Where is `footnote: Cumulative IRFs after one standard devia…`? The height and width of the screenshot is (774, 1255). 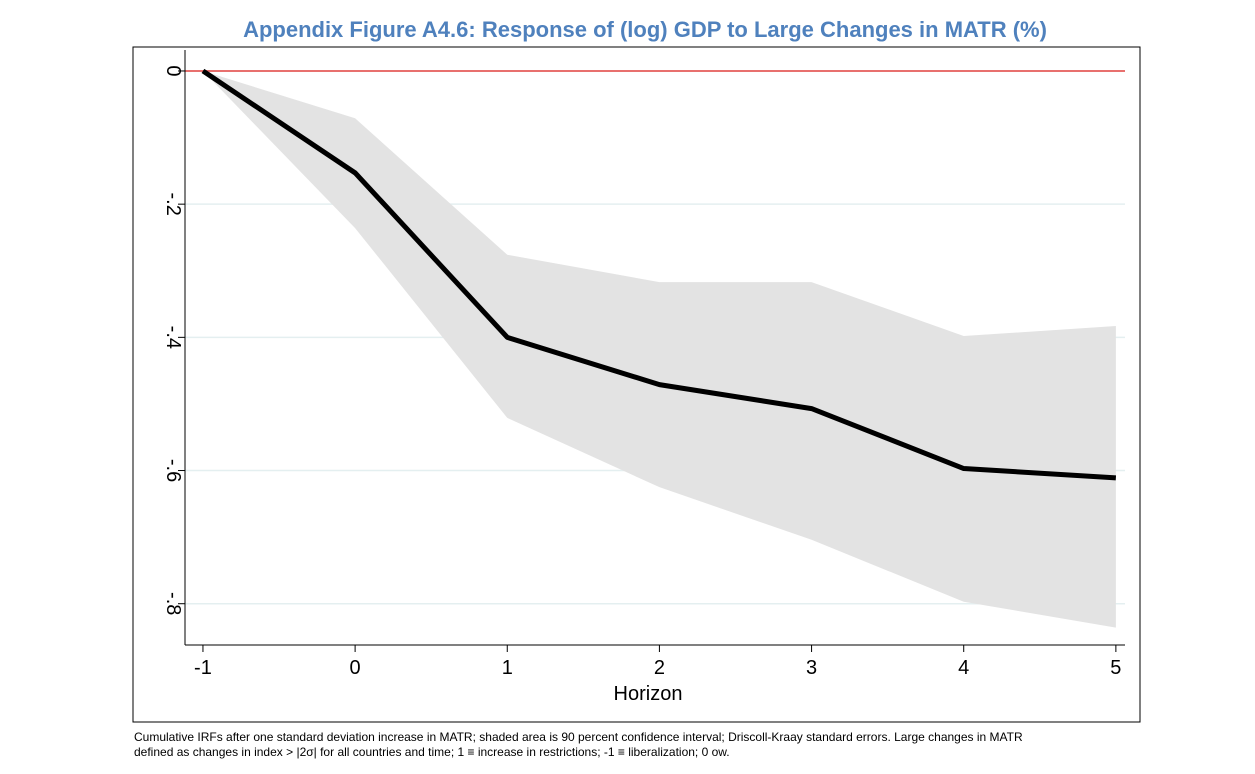
footnote: Cumulative IRFs after one standard devia… is located at coordinates (578, 737).